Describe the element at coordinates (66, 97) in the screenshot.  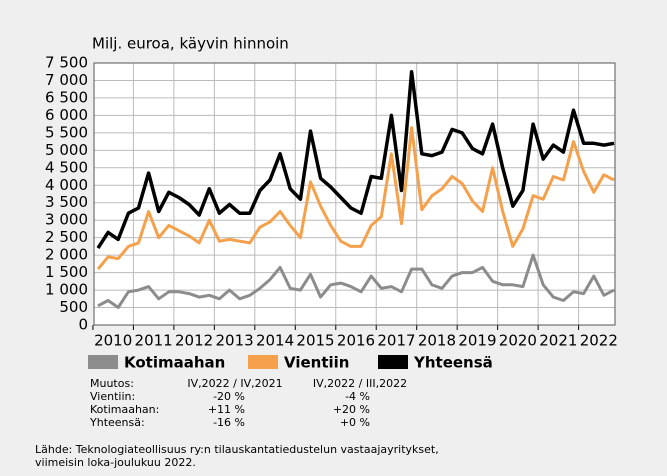
I see `y-tick-label: 6 500` at that location.